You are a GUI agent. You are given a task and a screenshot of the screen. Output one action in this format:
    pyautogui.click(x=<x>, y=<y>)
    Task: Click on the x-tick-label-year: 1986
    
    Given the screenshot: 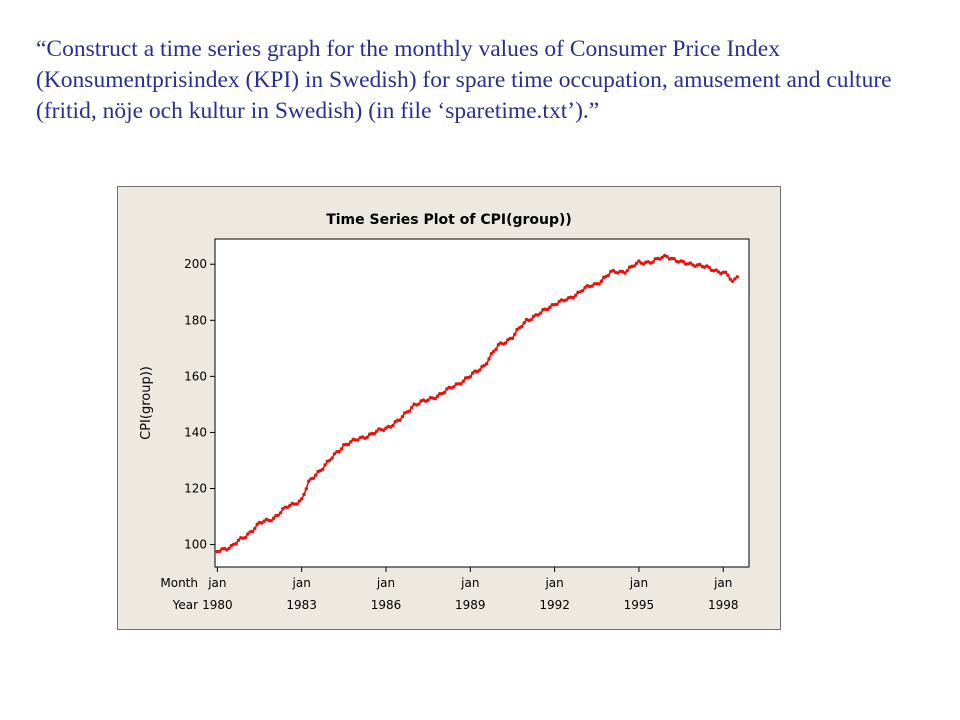 What is the action you would take?
    pyautogui.click(x=386, y=605)
    